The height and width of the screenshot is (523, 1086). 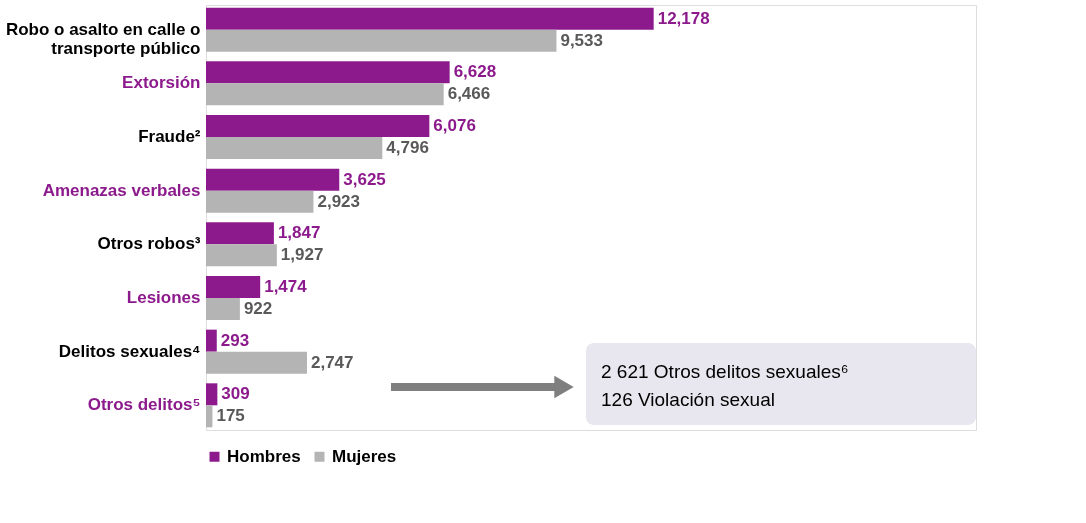 What do you see at coordinates (332, 362) in the screenshot?
I see `data-label: 2,747` at bounding box center [332, 362].